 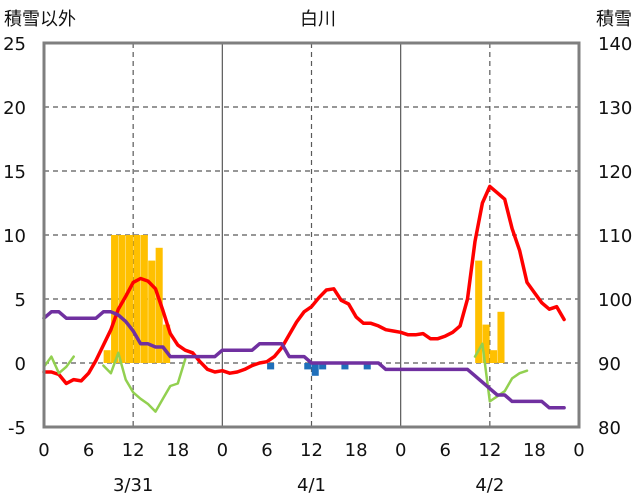 What do you see at coordinates (609, 364) in the screenshot?
I see `right-tick-label: 90` at bounding box center [609, 364].